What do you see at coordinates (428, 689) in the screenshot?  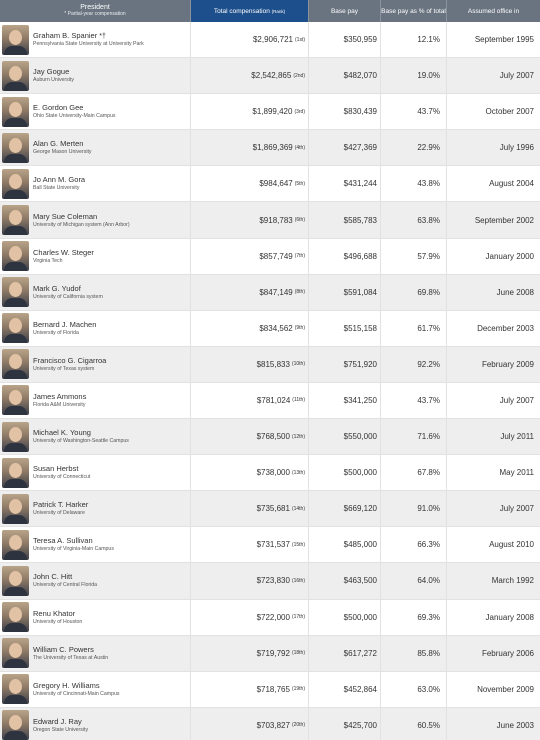 I see `base-pct-value: 63.0%` at bounding box center [428, 689].